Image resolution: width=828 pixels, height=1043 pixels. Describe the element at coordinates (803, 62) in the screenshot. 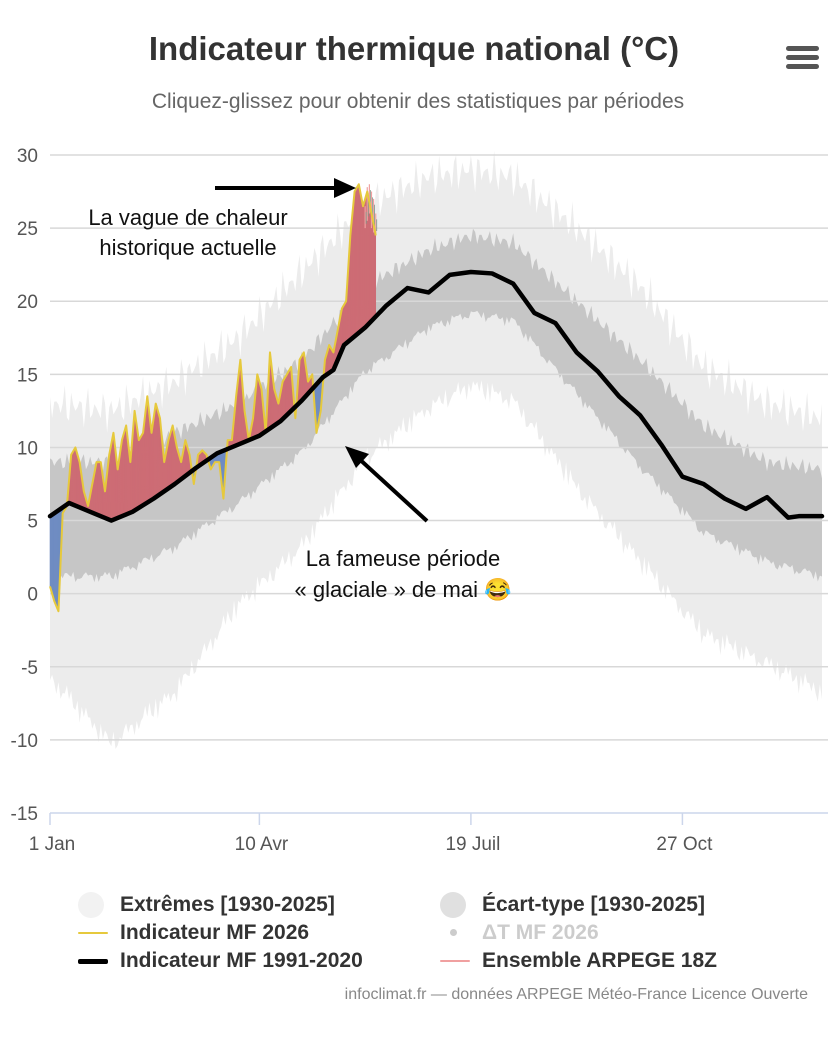

I see `hamburger-menu-icon` at that location.